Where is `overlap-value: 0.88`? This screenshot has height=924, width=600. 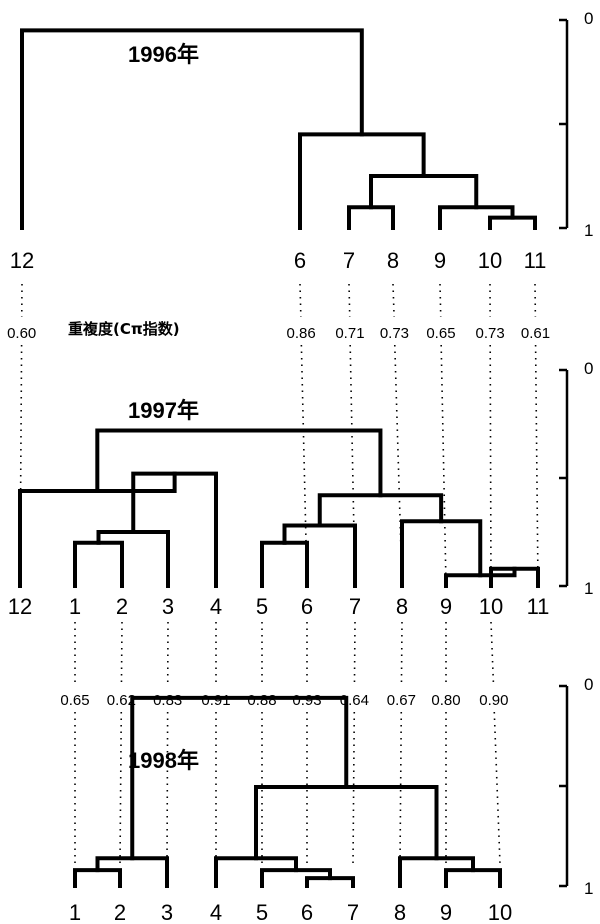 overlap-value: 0.88 is located at coordinates (261, 700).